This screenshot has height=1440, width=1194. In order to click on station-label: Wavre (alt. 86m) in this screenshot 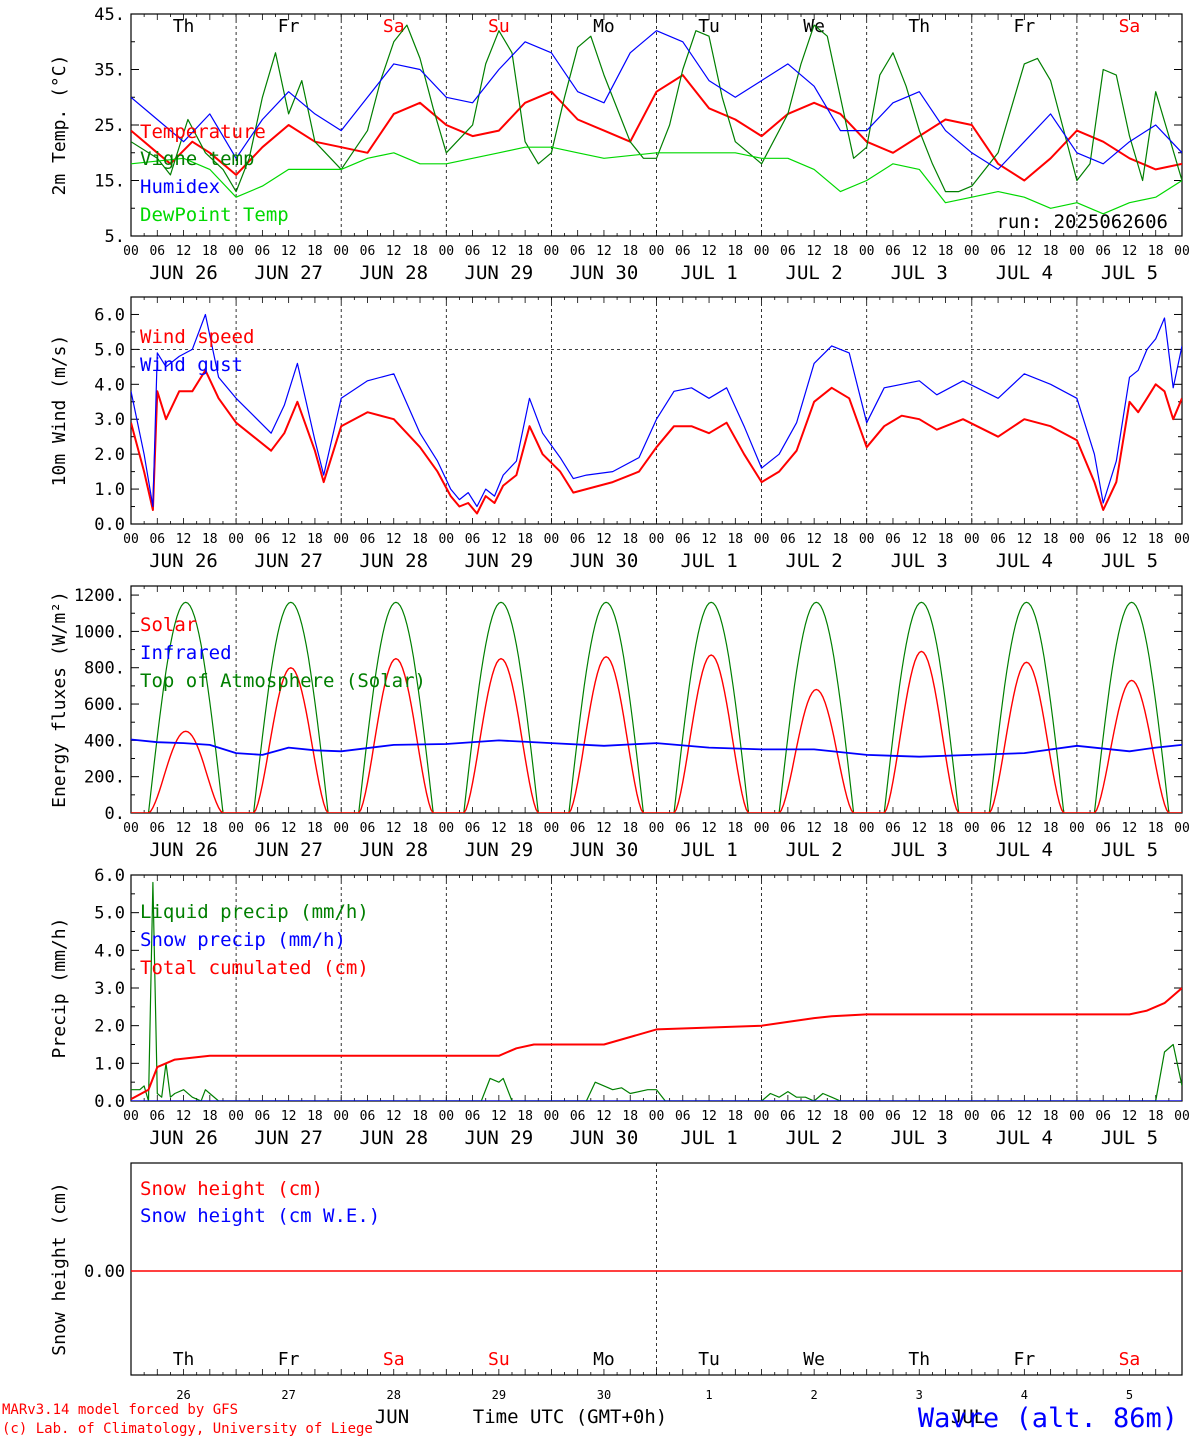, I will do `click(1048, 1418)`.